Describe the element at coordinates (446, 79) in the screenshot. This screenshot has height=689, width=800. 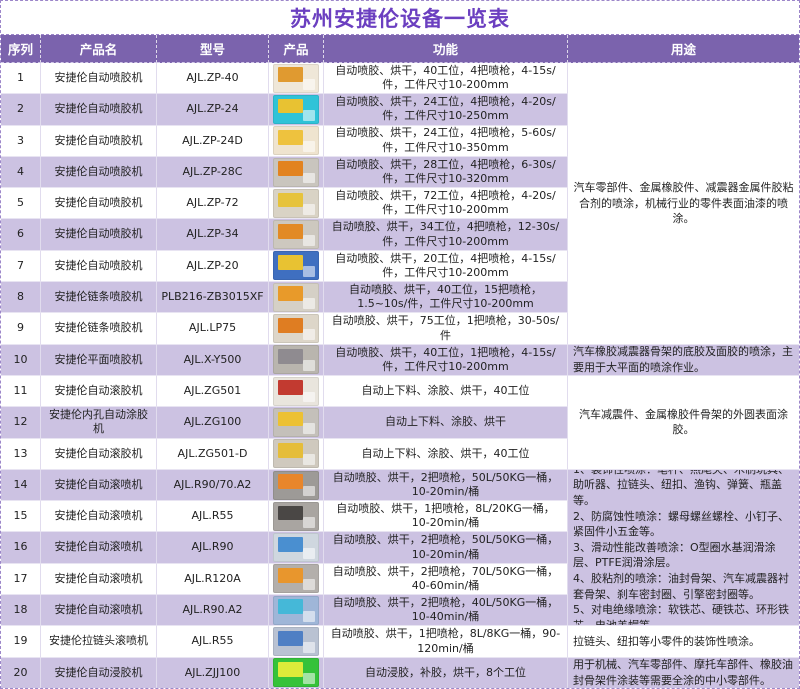
I see `function-cell: 自动喷胶、烘干，40工位，4把喷枪，4-15s/件，工件尺寸10-200mm` at that location.